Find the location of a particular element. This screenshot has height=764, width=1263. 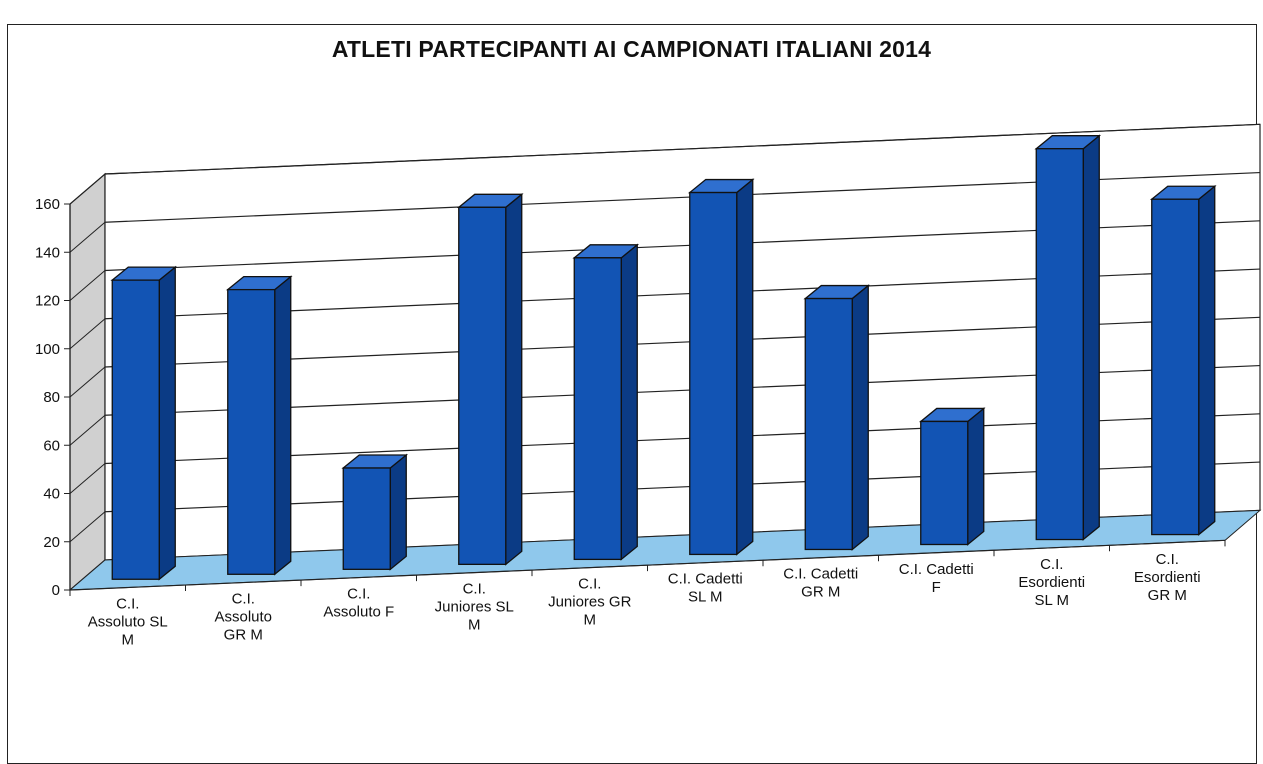

x-category-label: C.I. Juniores GR M is located at coordinates (590, 602).